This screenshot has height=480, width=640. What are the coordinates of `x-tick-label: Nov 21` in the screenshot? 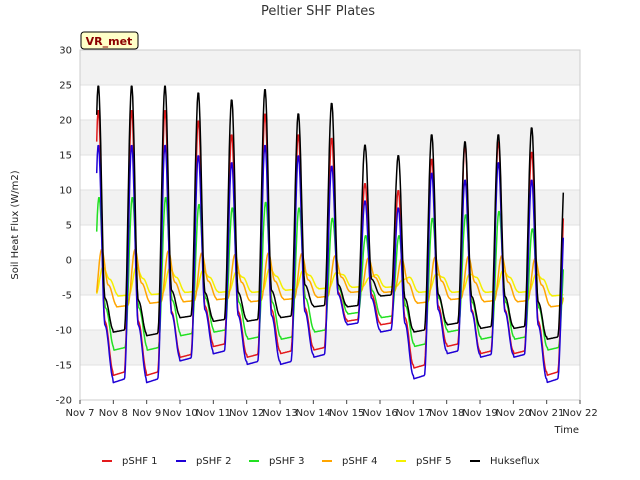 It's located at (546, 413).